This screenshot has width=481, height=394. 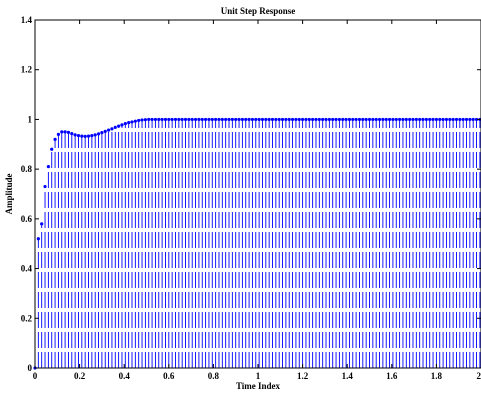 What do you see at coordinates (35, 376) in the screenshot?
I see `x-tick-label: 0` at bounding box center [35, 376].